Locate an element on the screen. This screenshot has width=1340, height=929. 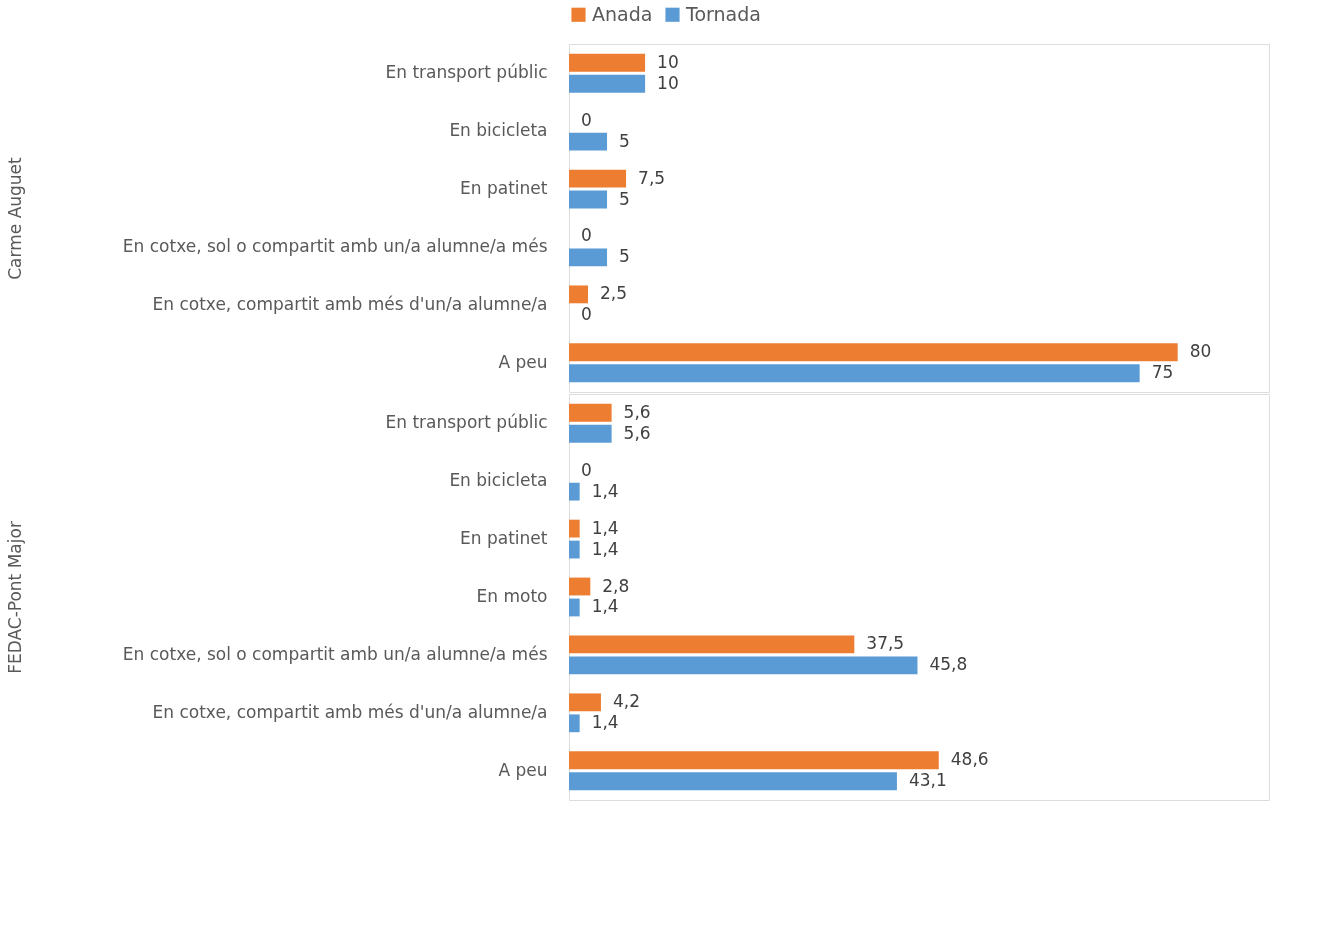
y-axis-title: FEDAC-Pont Major is located at coordinates (14, 597).